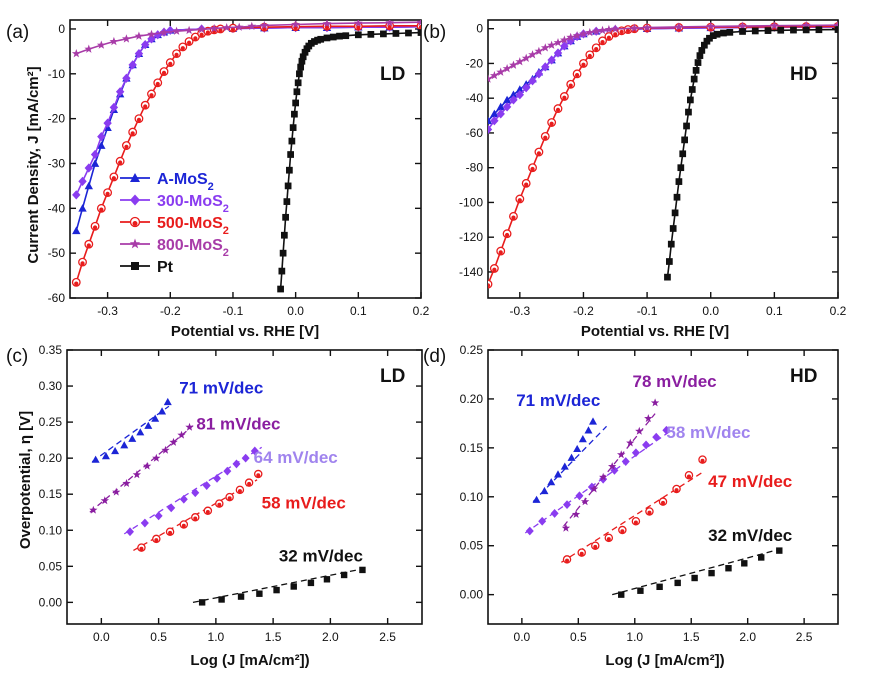  What do you see at coordinates (472, 546) in the screenshot?
I see `y-tick-label: 0.05` at bounding box center [472, 546].